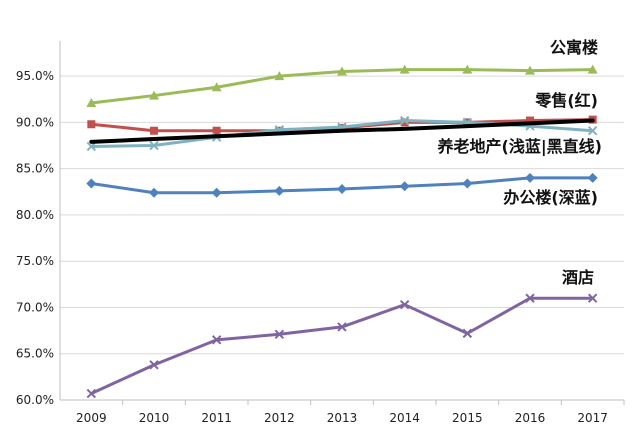  Describe the element at coordinates (91, 102) in the screenshot. I see `data-point-公寓楼-2009` at that location.